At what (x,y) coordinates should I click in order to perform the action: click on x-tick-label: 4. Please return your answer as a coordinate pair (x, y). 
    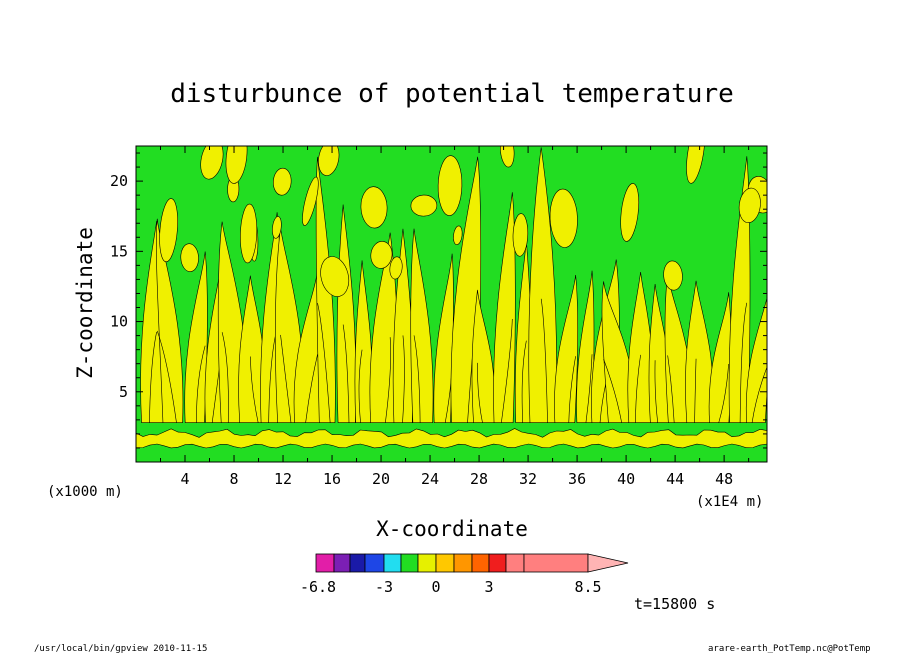
    Looking at the image, I should click on (184, 479).